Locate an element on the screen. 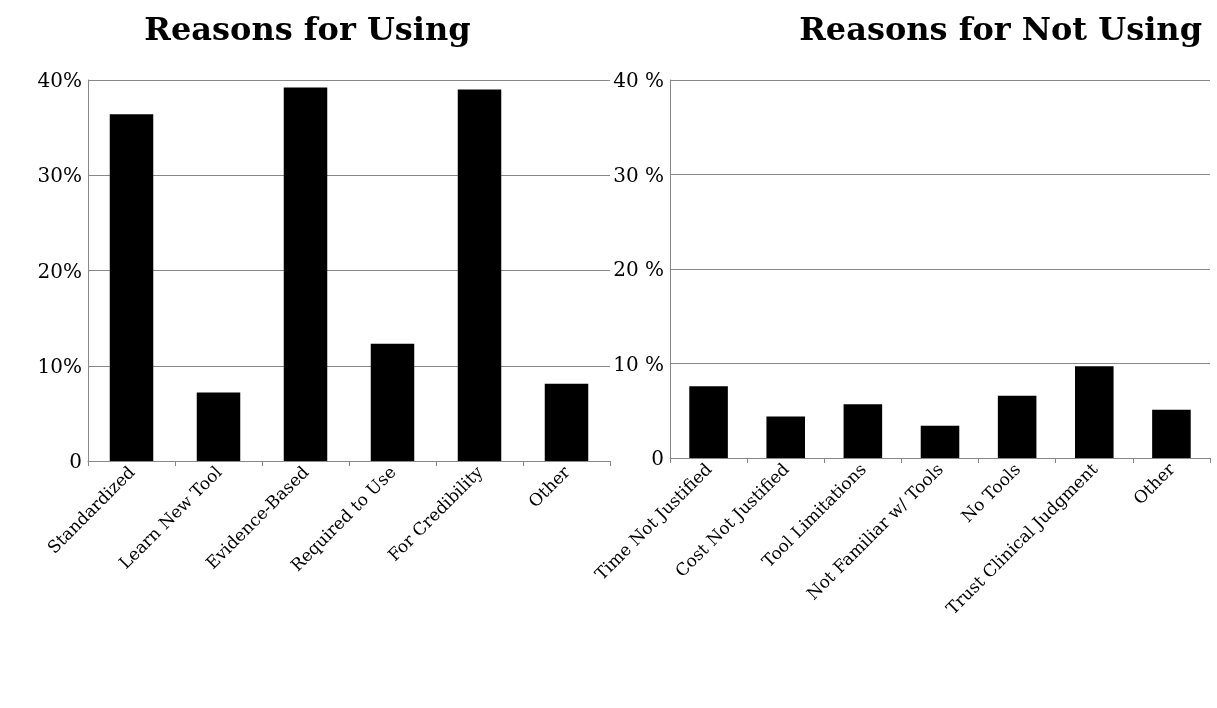 The image size is (1217, 708). chart-title: Reasons for Not Using is located at coordinates (1000, 29).